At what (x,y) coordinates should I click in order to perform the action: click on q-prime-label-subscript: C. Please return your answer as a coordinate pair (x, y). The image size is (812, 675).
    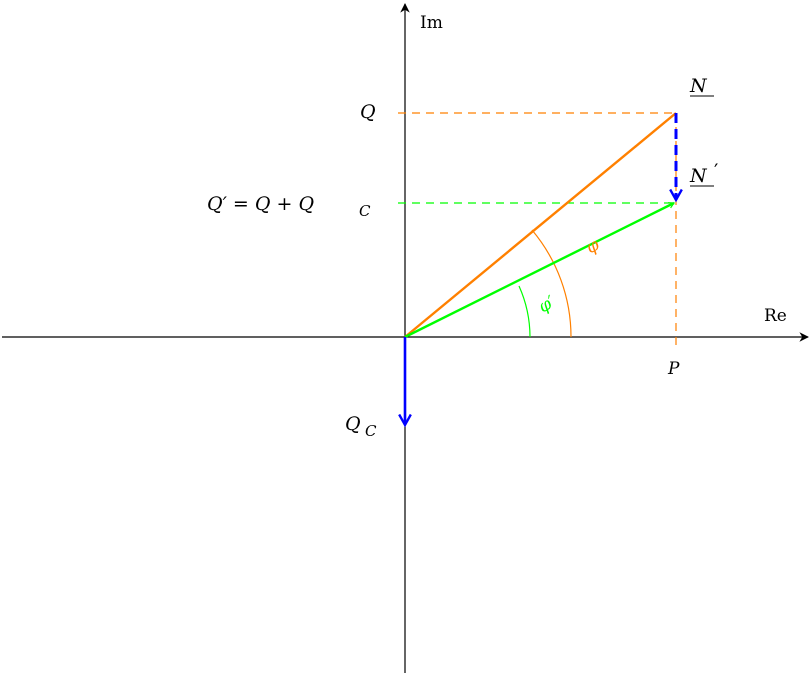
    Looking at the image, I should click on (365, 211).